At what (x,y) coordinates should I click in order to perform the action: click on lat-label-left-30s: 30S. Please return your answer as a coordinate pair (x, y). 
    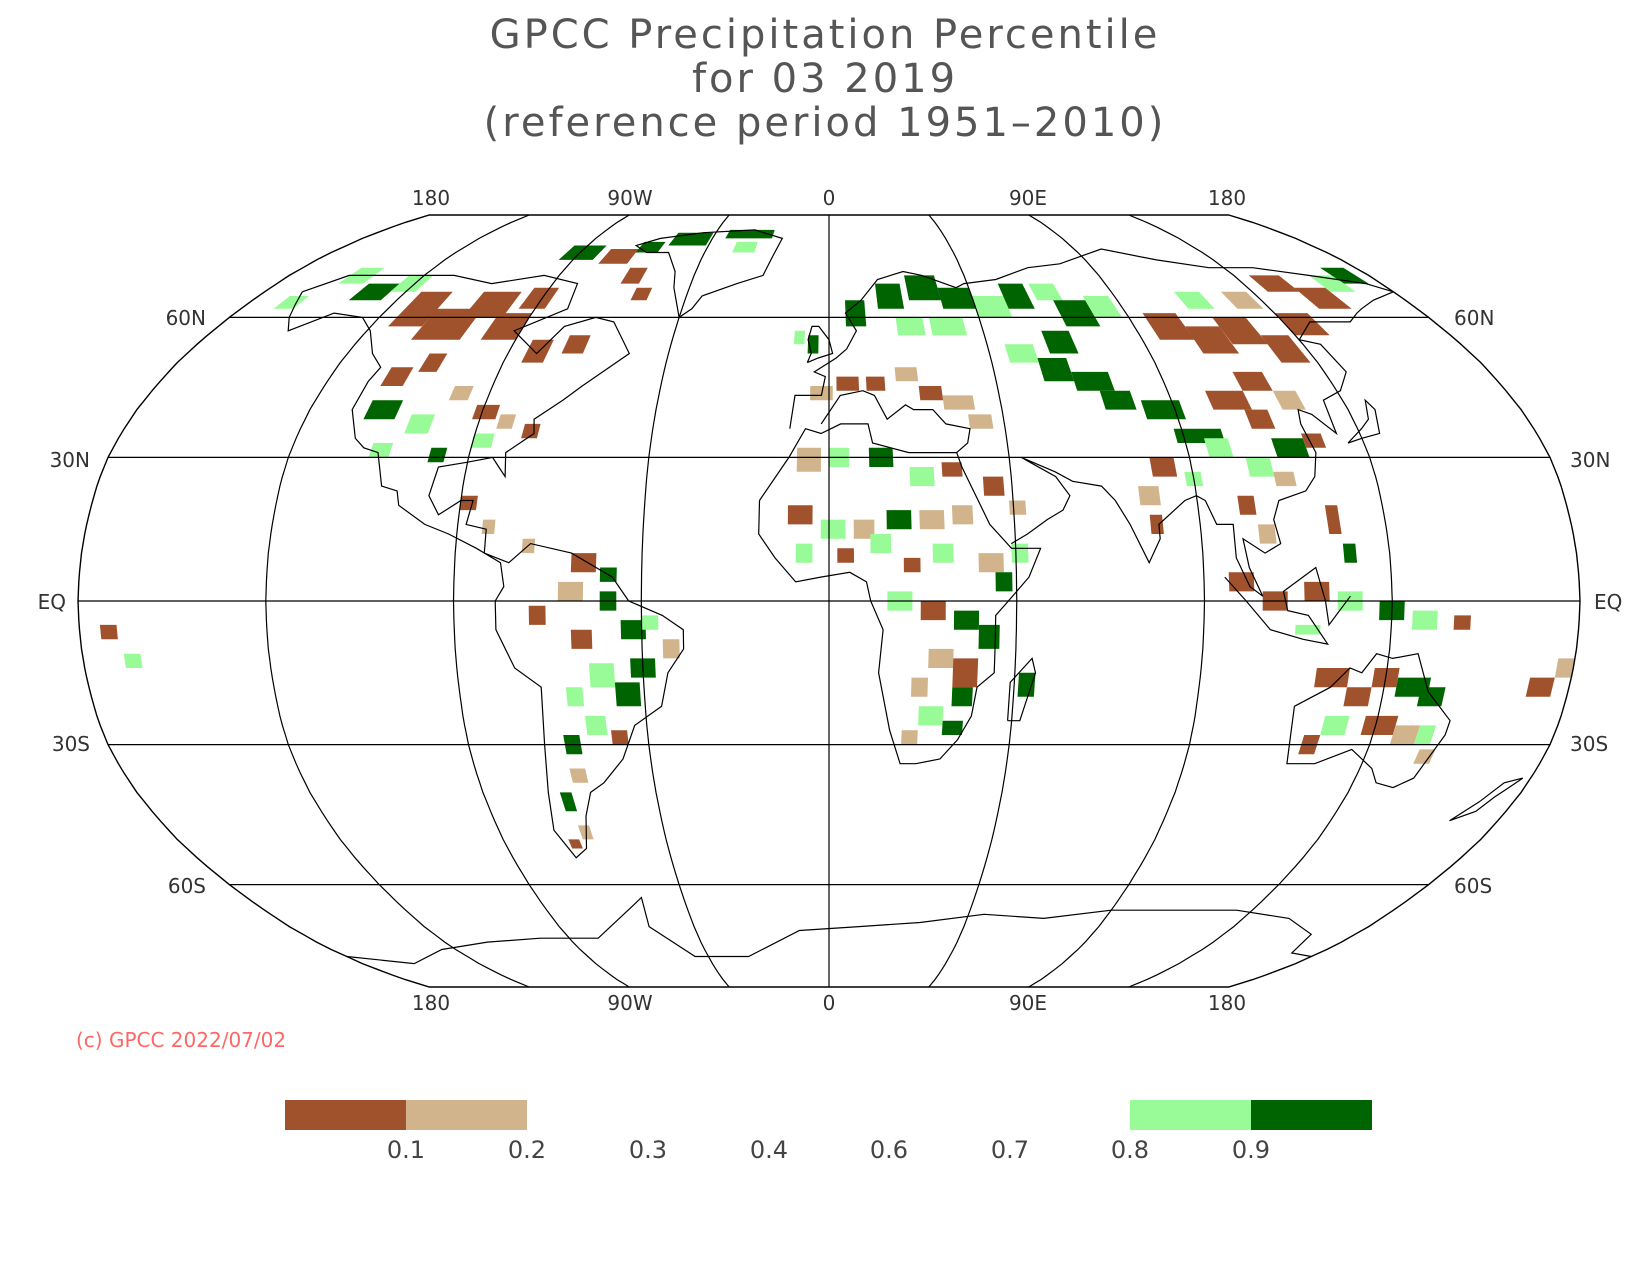
    Looking at the image, I should click on (71, 744).